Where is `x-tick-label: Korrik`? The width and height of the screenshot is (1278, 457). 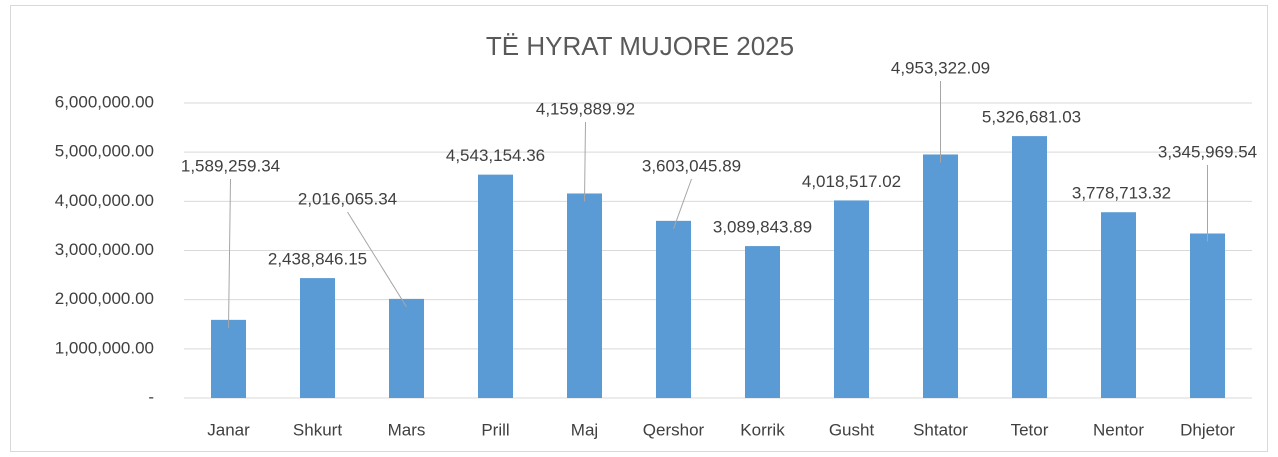 x-tick-label: Korrik is located at coordinates (762, 429).